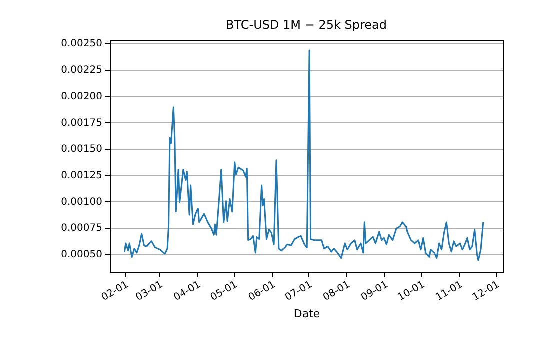 The width and height of the screenshot is (540, 337). What do you see at coordinates (81, 228) in the screenshot?
I see `y-tick-label: 0.00075` at bounding box center [81, 228].